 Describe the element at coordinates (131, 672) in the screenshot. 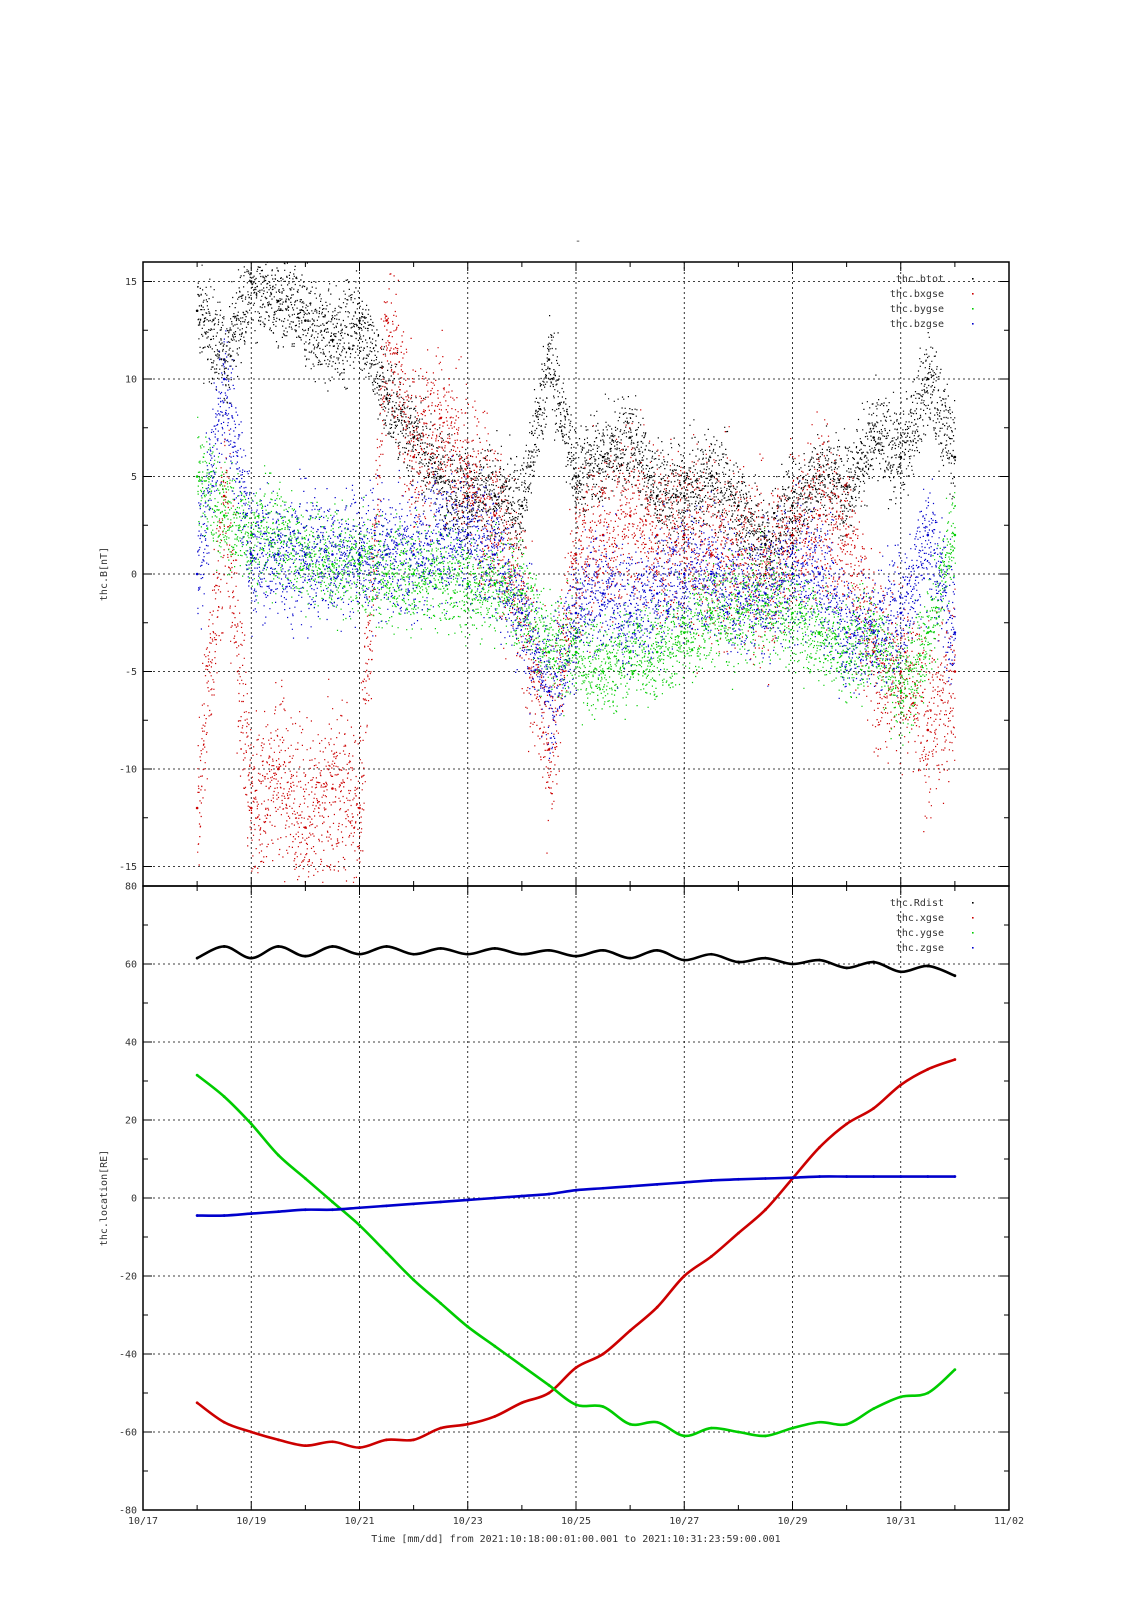

I see `y-tick-label: -5` at that location.